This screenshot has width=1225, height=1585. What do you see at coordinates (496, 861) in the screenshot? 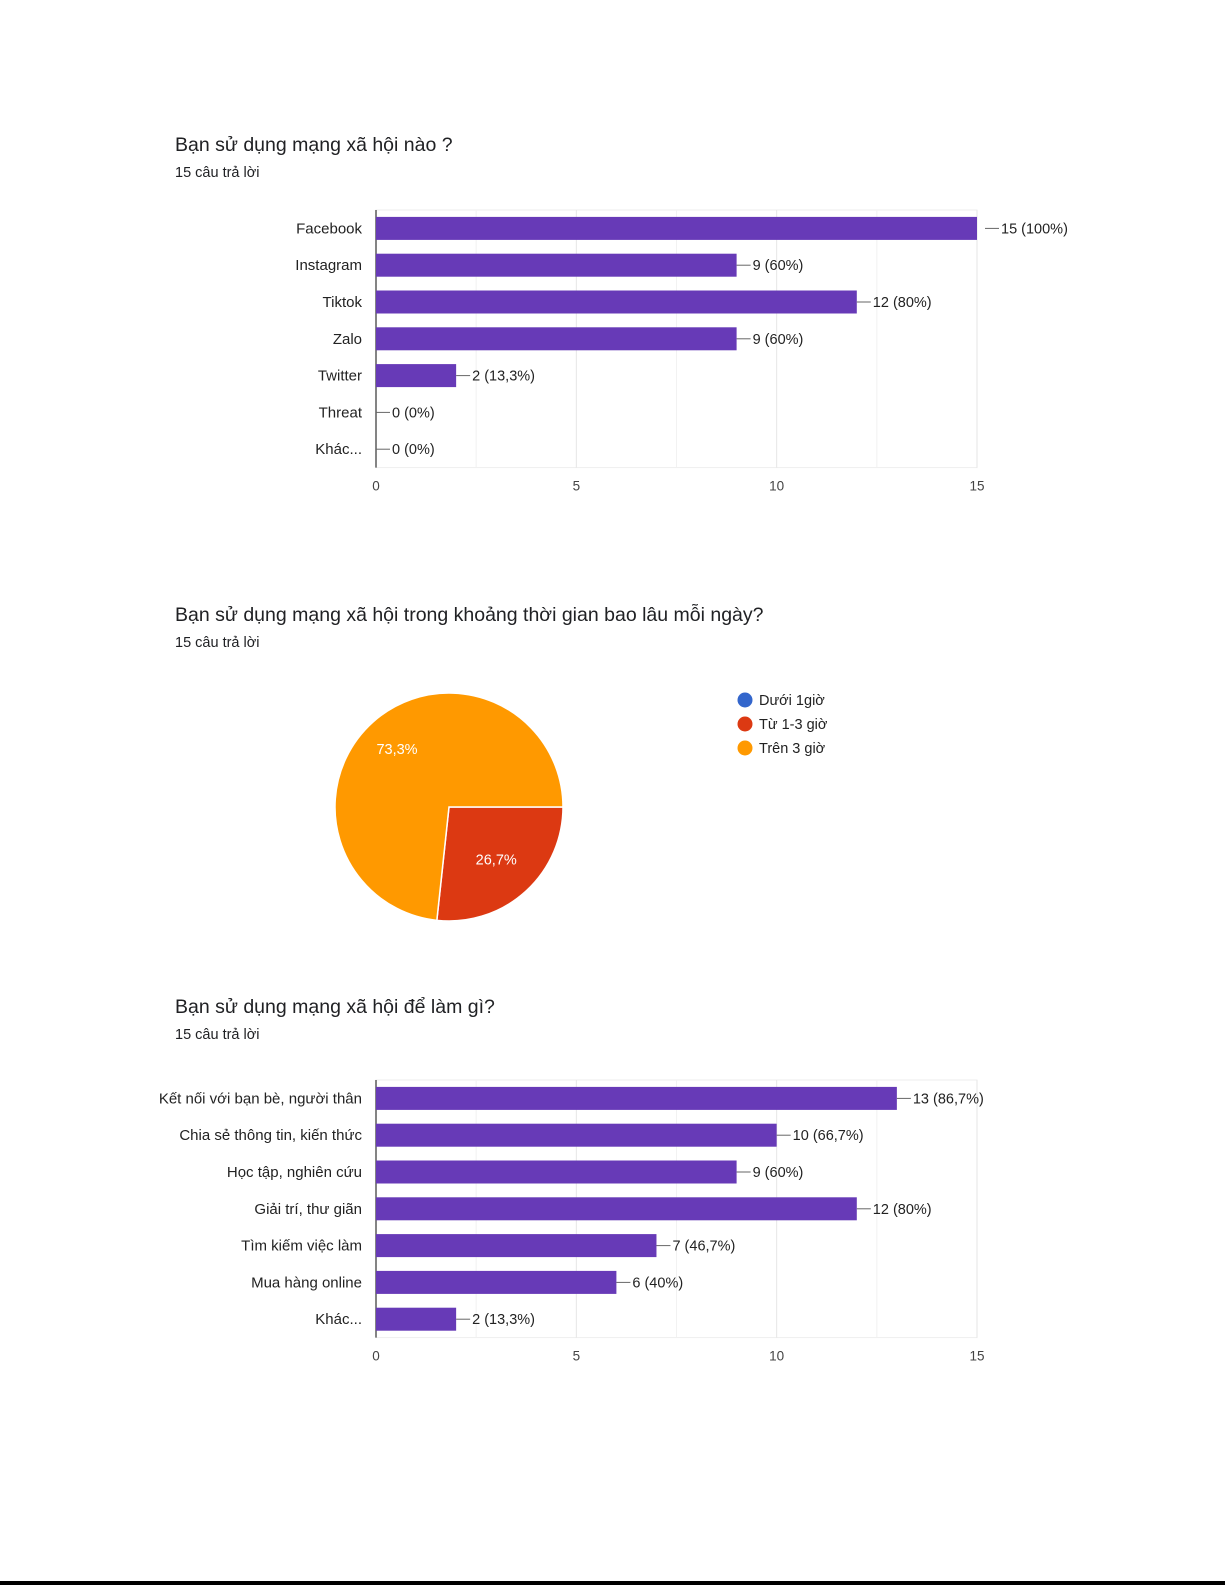
I see `slice-label: 26,7%` at bounding box center [496, 861].